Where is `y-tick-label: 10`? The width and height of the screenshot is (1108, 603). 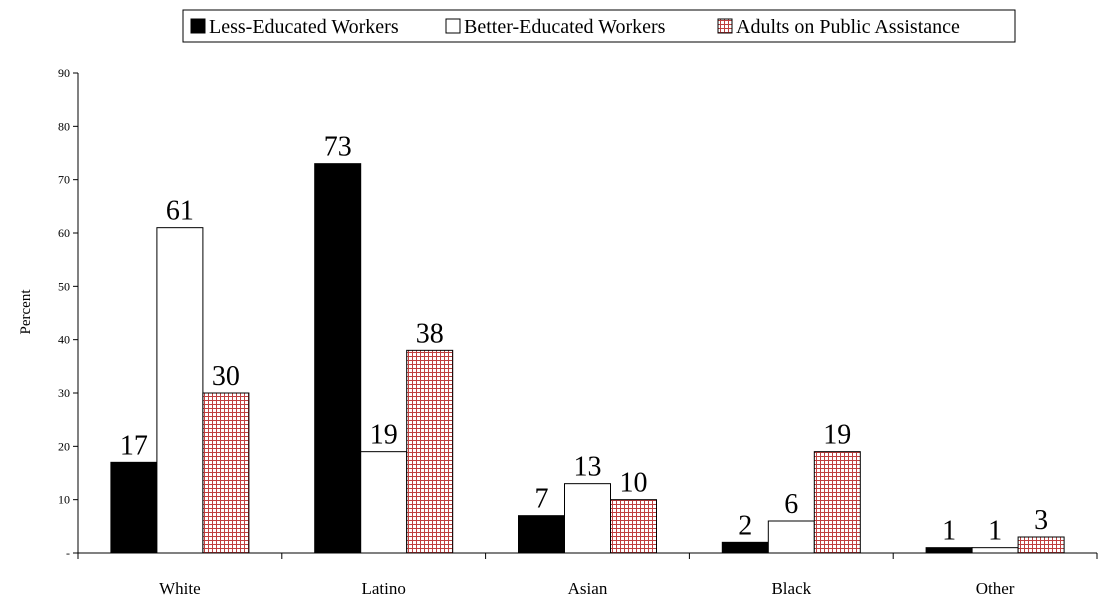
y-tick-label: 10 is located at coordinates (64, 500).